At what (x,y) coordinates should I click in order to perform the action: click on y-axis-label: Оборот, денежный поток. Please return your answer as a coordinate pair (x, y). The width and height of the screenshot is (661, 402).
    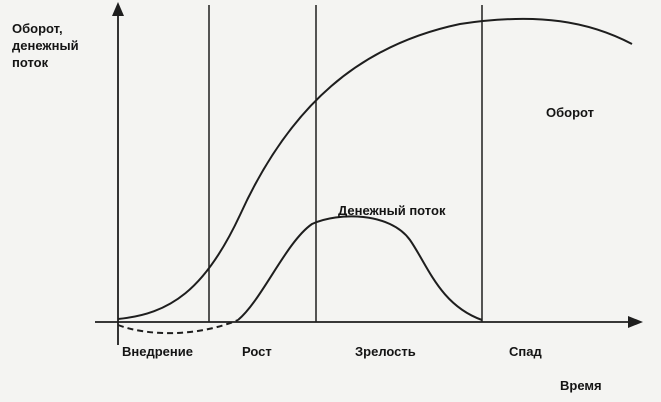
    Looking at the image, I should click on (45, 45).